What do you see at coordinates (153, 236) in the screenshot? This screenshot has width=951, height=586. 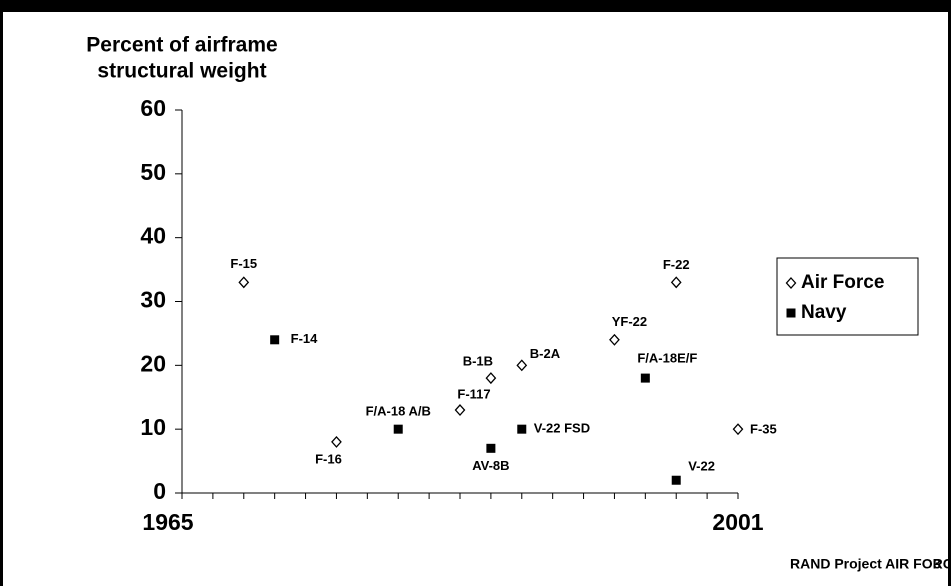 I see `y-tick-label: 40` at bounding box center [153, 236].